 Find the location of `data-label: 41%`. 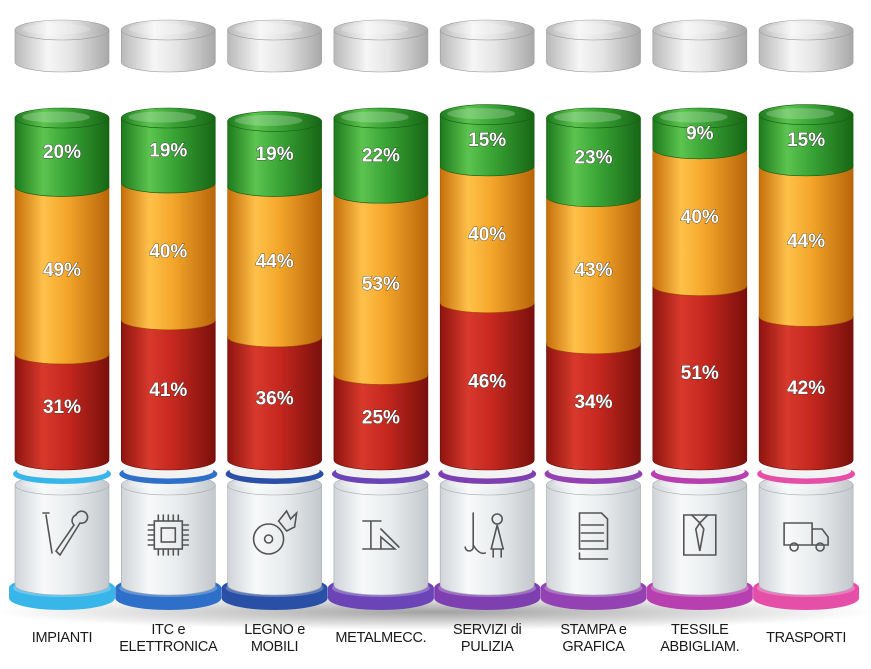

data-label: 41% is located at coordinates (168, 390).